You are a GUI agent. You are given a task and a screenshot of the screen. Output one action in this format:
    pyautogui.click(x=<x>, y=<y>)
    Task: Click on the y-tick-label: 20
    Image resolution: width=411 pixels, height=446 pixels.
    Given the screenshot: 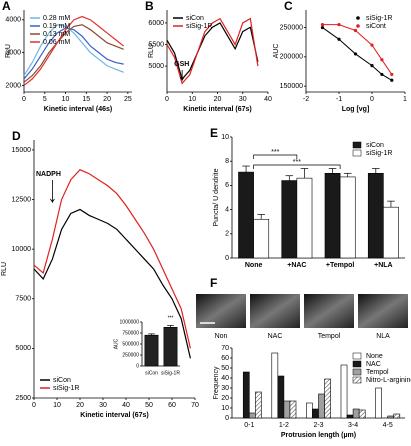 What is the action you would take?
    pyautogui.click(x=225, y=398)
    